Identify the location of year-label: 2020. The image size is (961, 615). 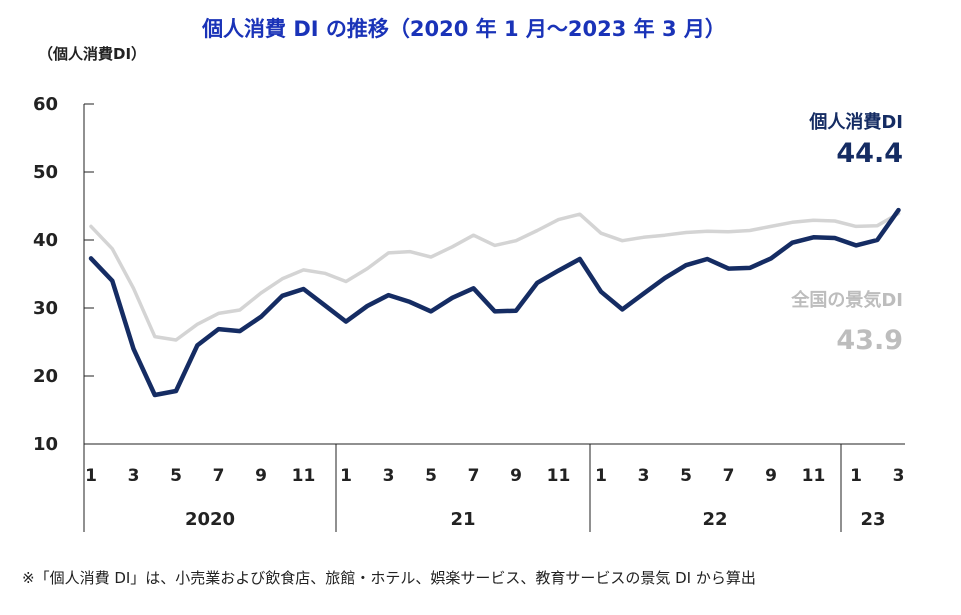
(210, 519).